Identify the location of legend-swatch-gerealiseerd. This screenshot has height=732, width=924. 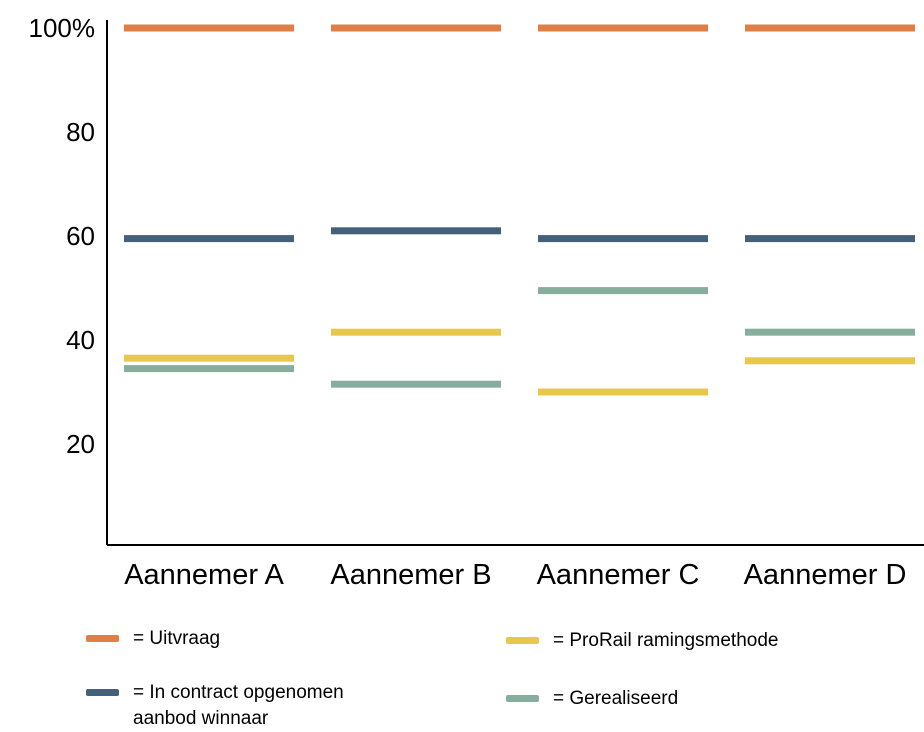
(522, 698).